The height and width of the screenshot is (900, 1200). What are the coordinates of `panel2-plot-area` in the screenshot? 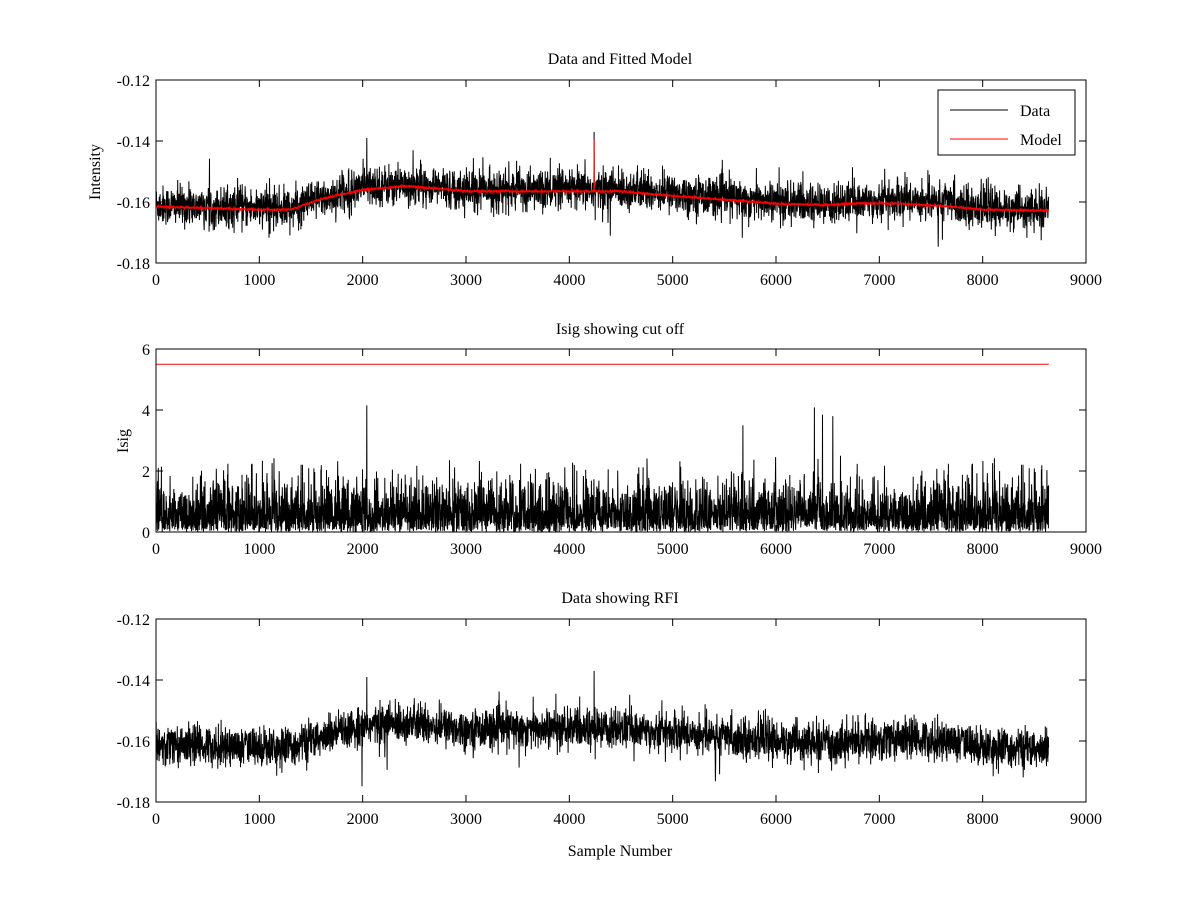 It's located at (602, 448).